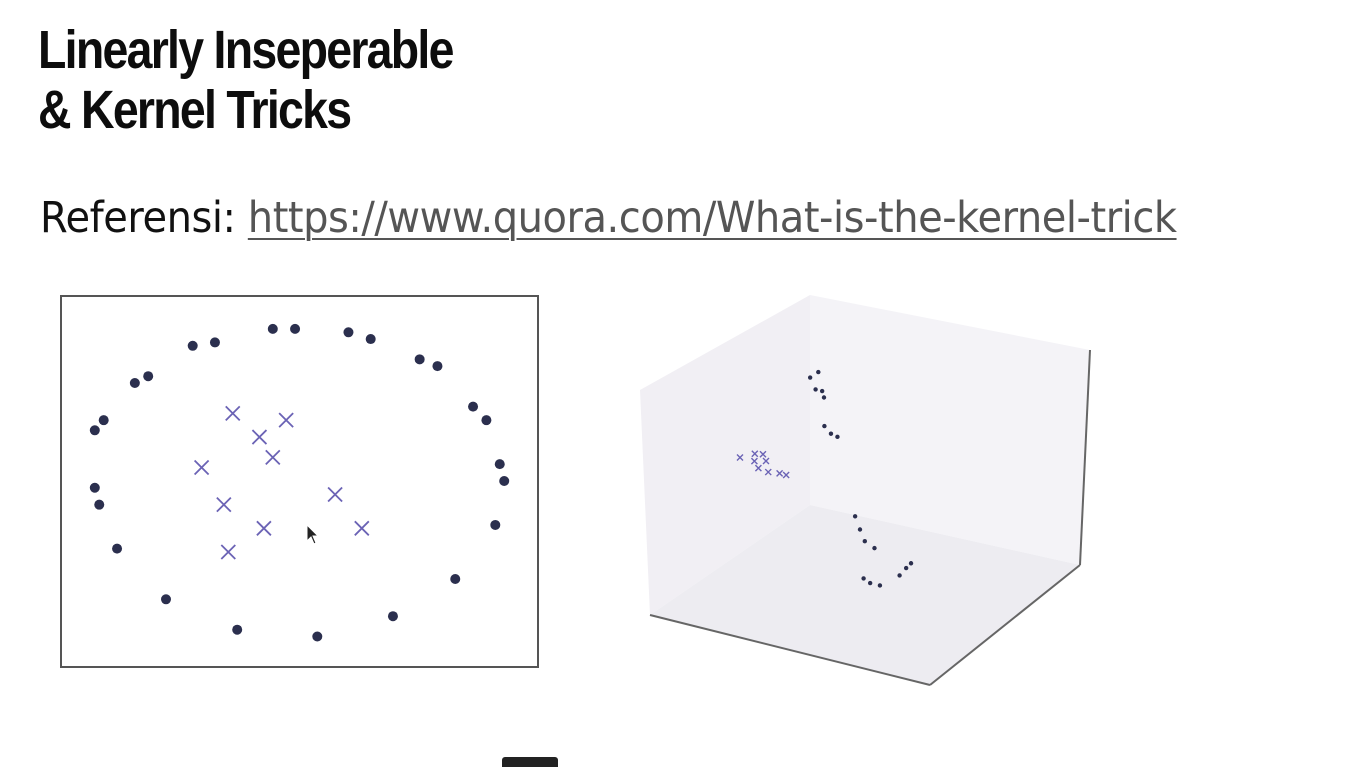 The image size is (1353, 767). What do you see at coordinates (530, 762) in the screenshot?
I see `toolbar-tab` at bounding box center [530, 762].